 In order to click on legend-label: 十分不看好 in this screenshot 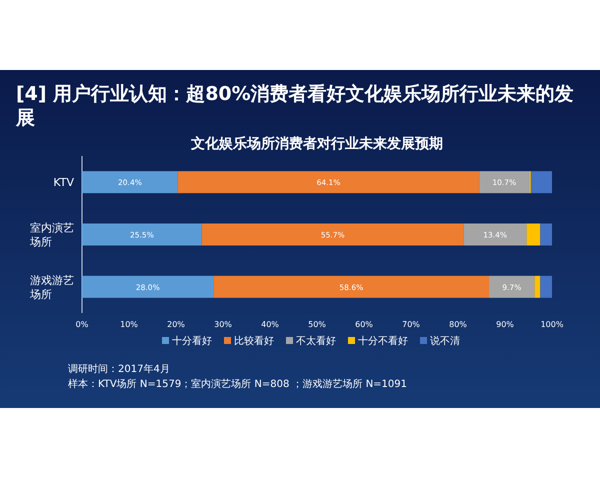, I will do `click(383, 341)`.